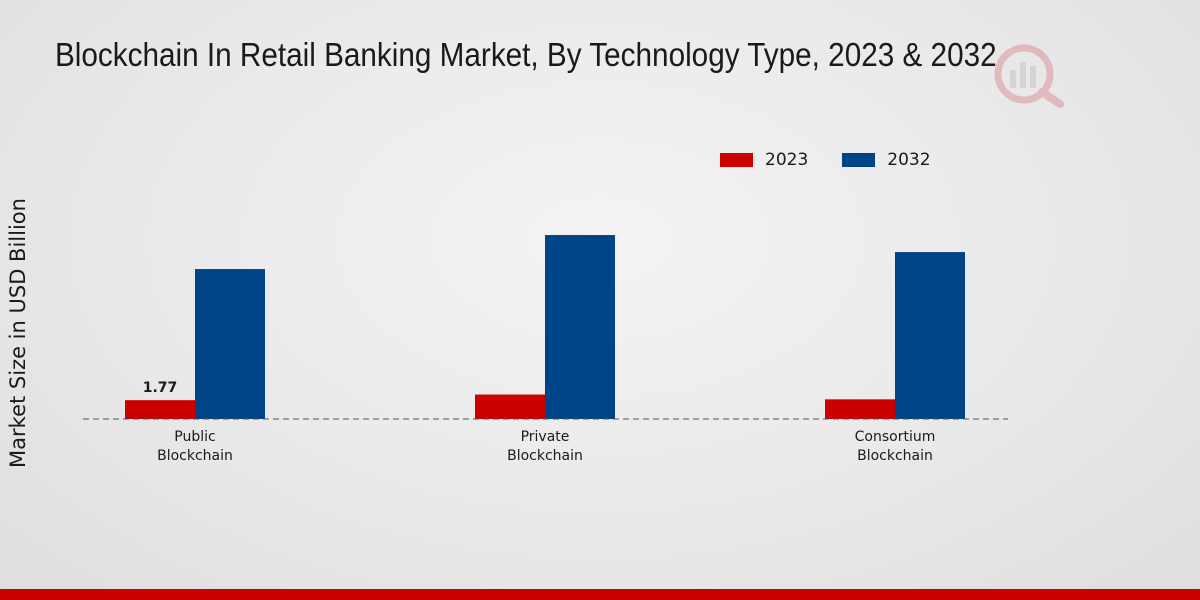 Image resolution: width=1200 pixels, height=600 pixels. Describe the element at coordinates (600, 594) in the screenshot. I see `footer-accent-bar` at that location.